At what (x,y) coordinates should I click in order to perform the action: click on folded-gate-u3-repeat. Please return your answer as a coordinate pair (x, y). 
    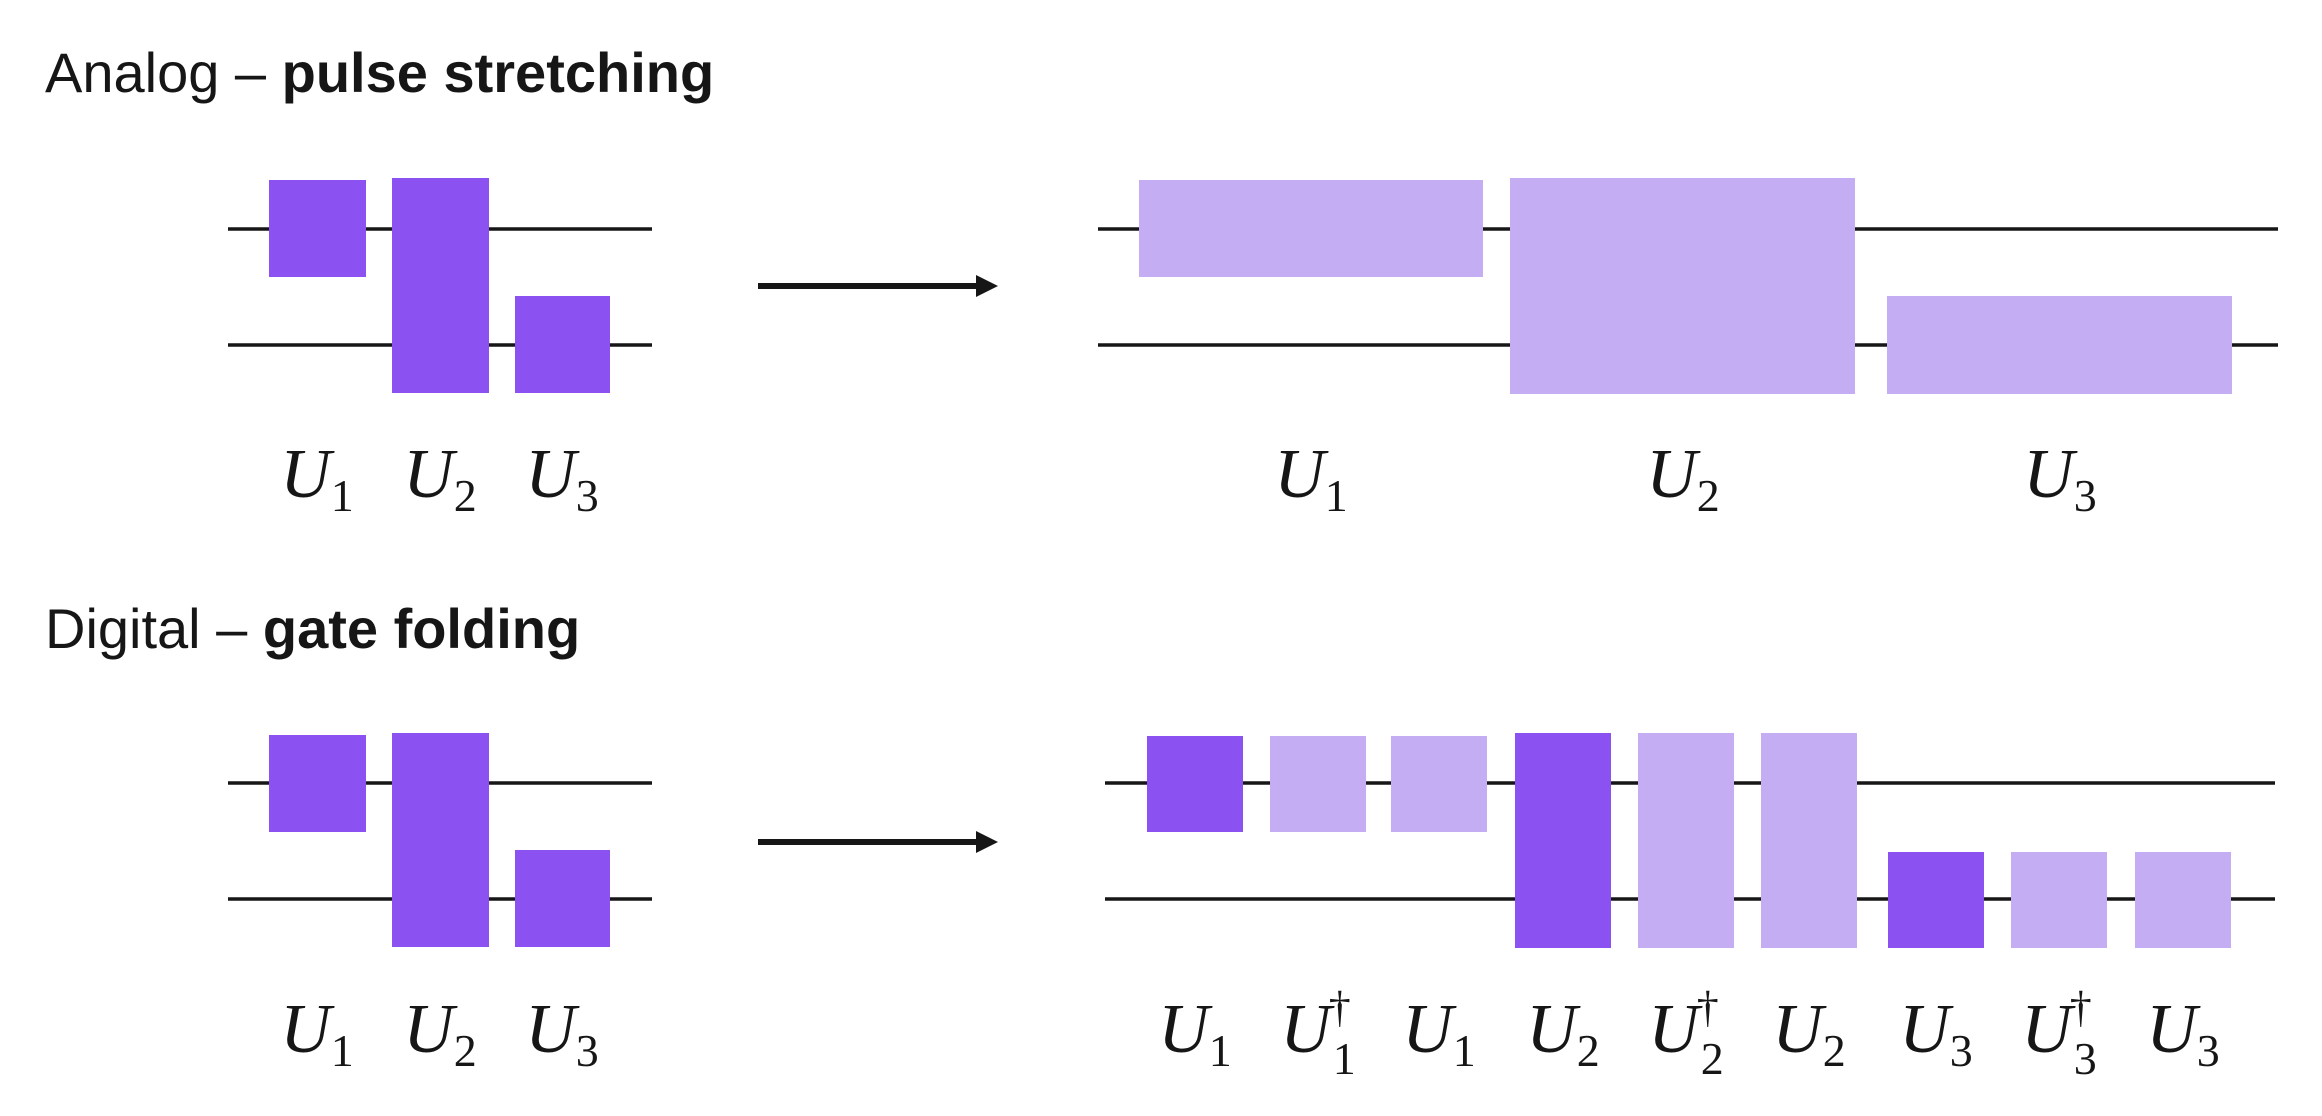
    Looking at the image, I should click on (2183, 900).